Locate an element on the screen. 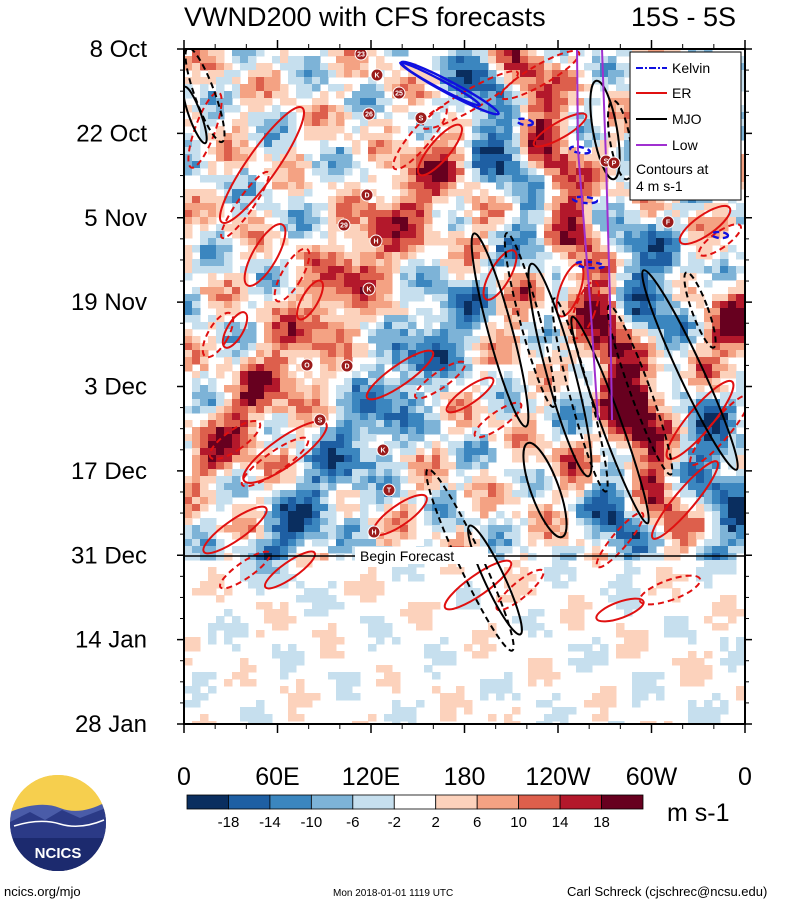 This screenshot has width=809, height=907. storm-label: K is located at coordinates (376, 76).